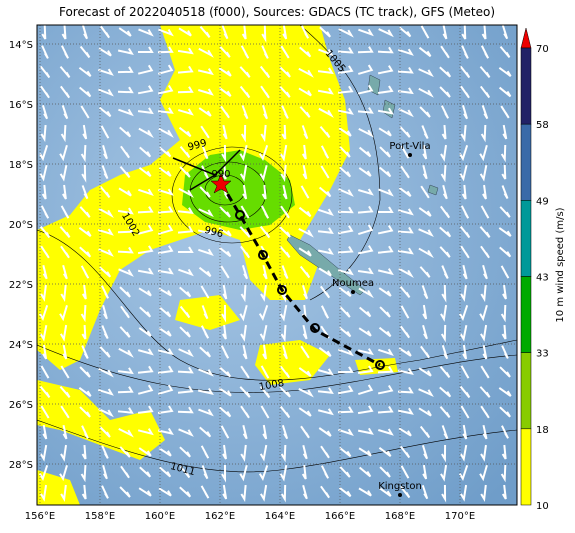 The width and height of the screenshot is (575, 533). What do you see at coordinates (542, 278) in the screenshot?
I see `colorbar-tick: 43` at bounding box center [542, 278].